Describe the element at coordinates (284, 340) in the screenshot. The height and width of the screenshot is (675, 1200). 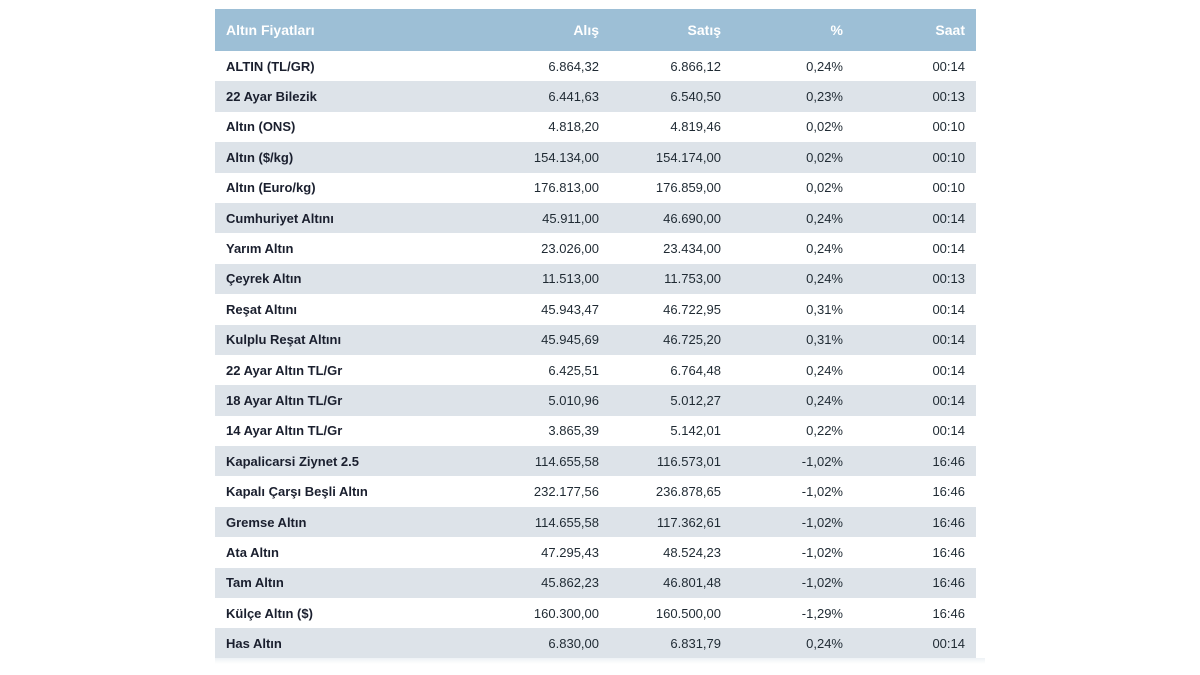
I see `cell-name: Kulplu Reşat Altını` at that location.